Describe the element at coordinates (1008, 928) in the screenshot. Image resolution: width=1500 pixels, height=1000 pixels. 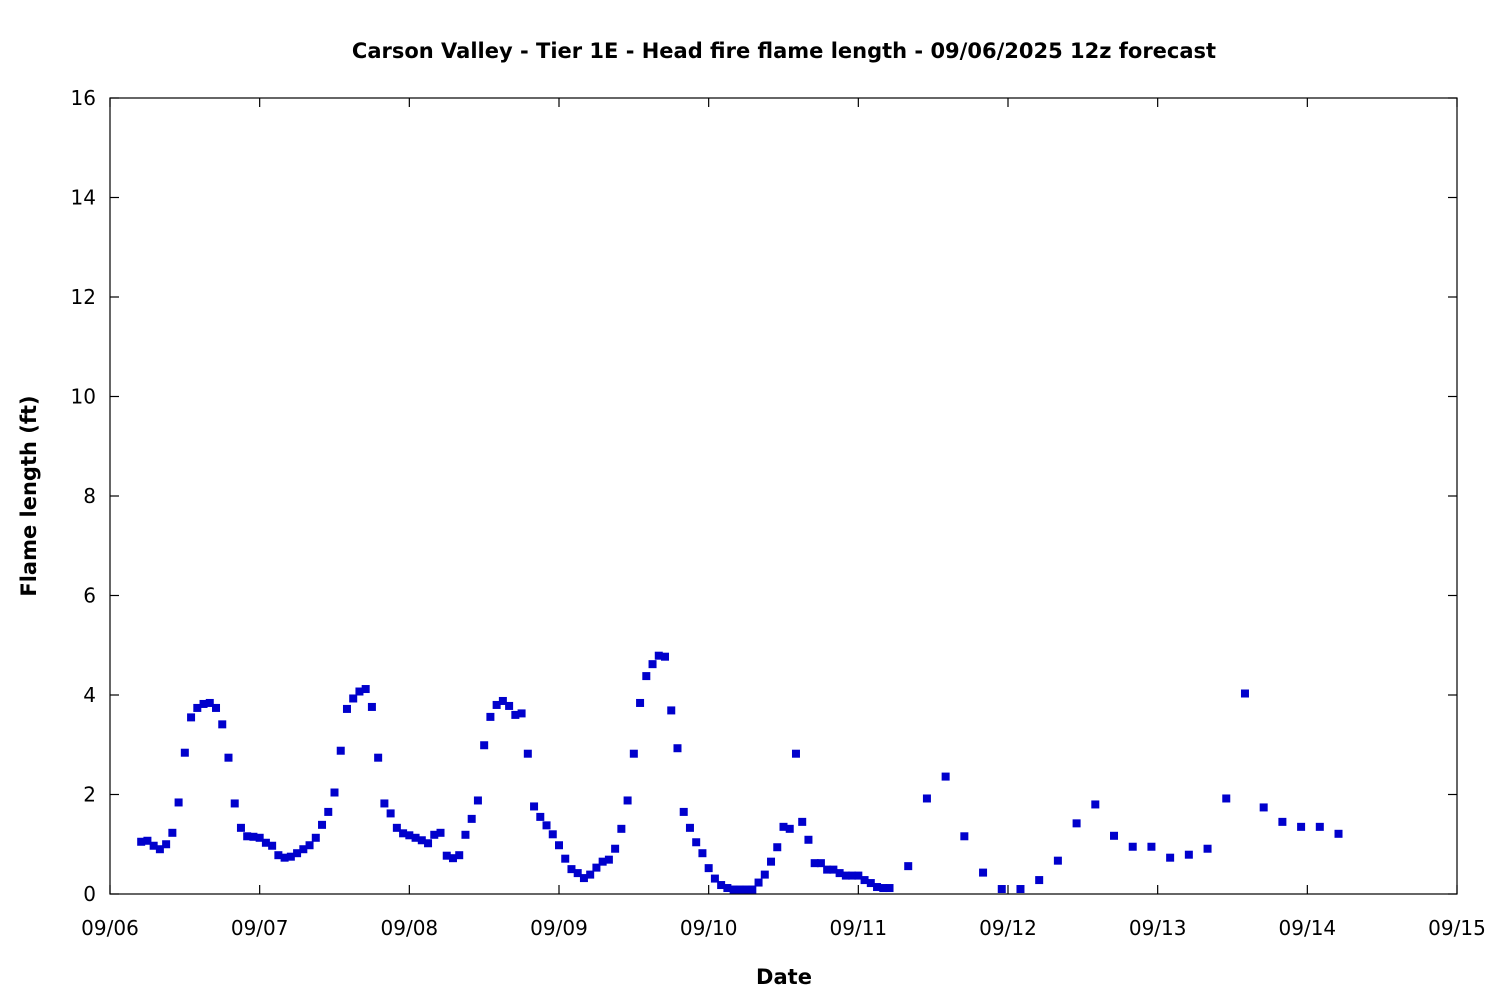
I see `x-tick-label: 09/12` at that location.